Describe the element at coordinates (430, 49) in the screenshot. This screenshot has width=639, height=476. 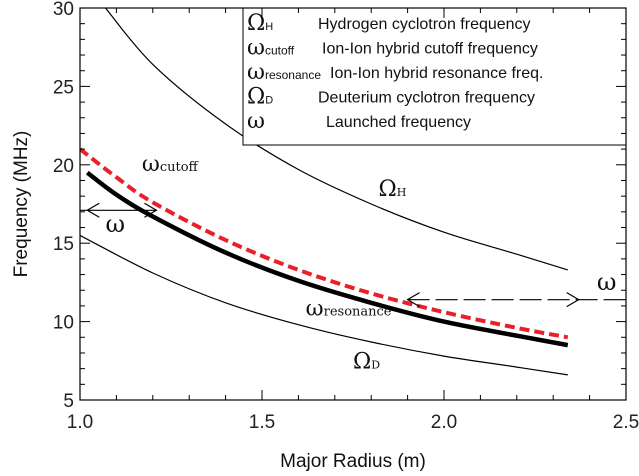
I see `legend-label: Ion-Ion hybrid cutoff frequency` at that location.